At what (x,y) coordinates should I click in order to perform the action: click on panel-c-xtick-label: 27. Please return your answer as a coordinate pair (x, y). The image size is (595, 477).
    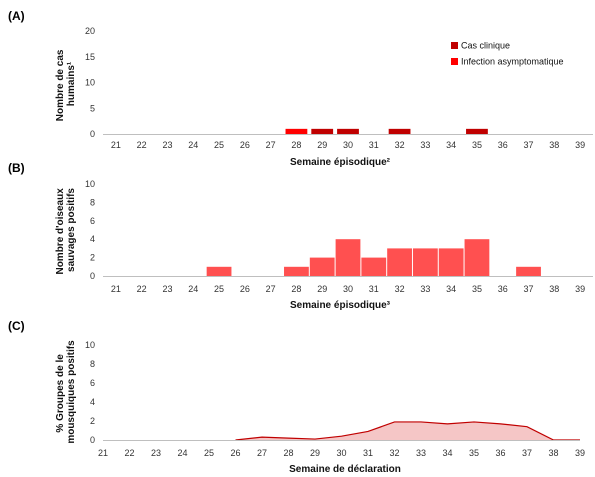
    Looking at the image, I should click on (262, 453).